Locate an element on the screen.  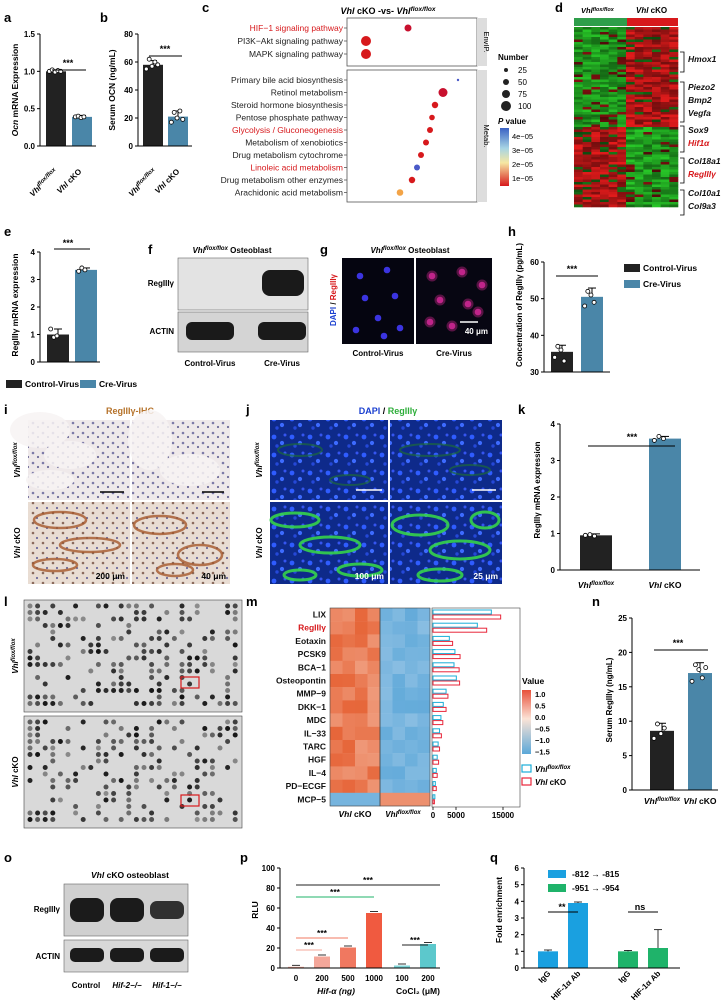
panel-c-term: MAPK signaling pathway is located at coordinates (296, 54).